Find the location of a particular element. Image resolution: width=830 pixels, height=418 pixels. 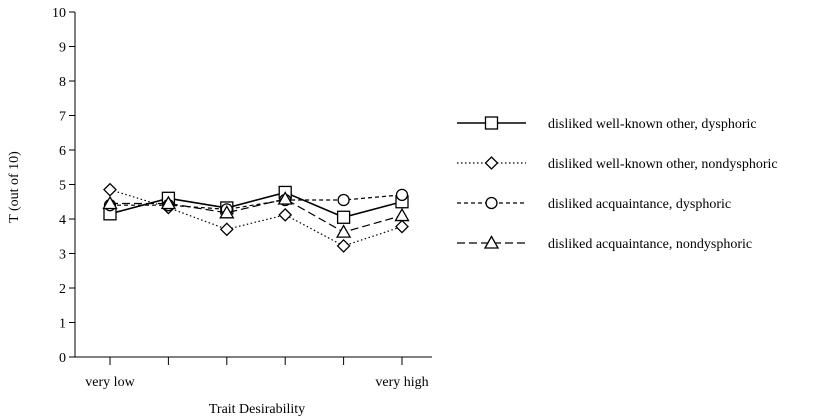

legend-item: disliked well-known other, nondysphoric is located at coordinates (617, 164).